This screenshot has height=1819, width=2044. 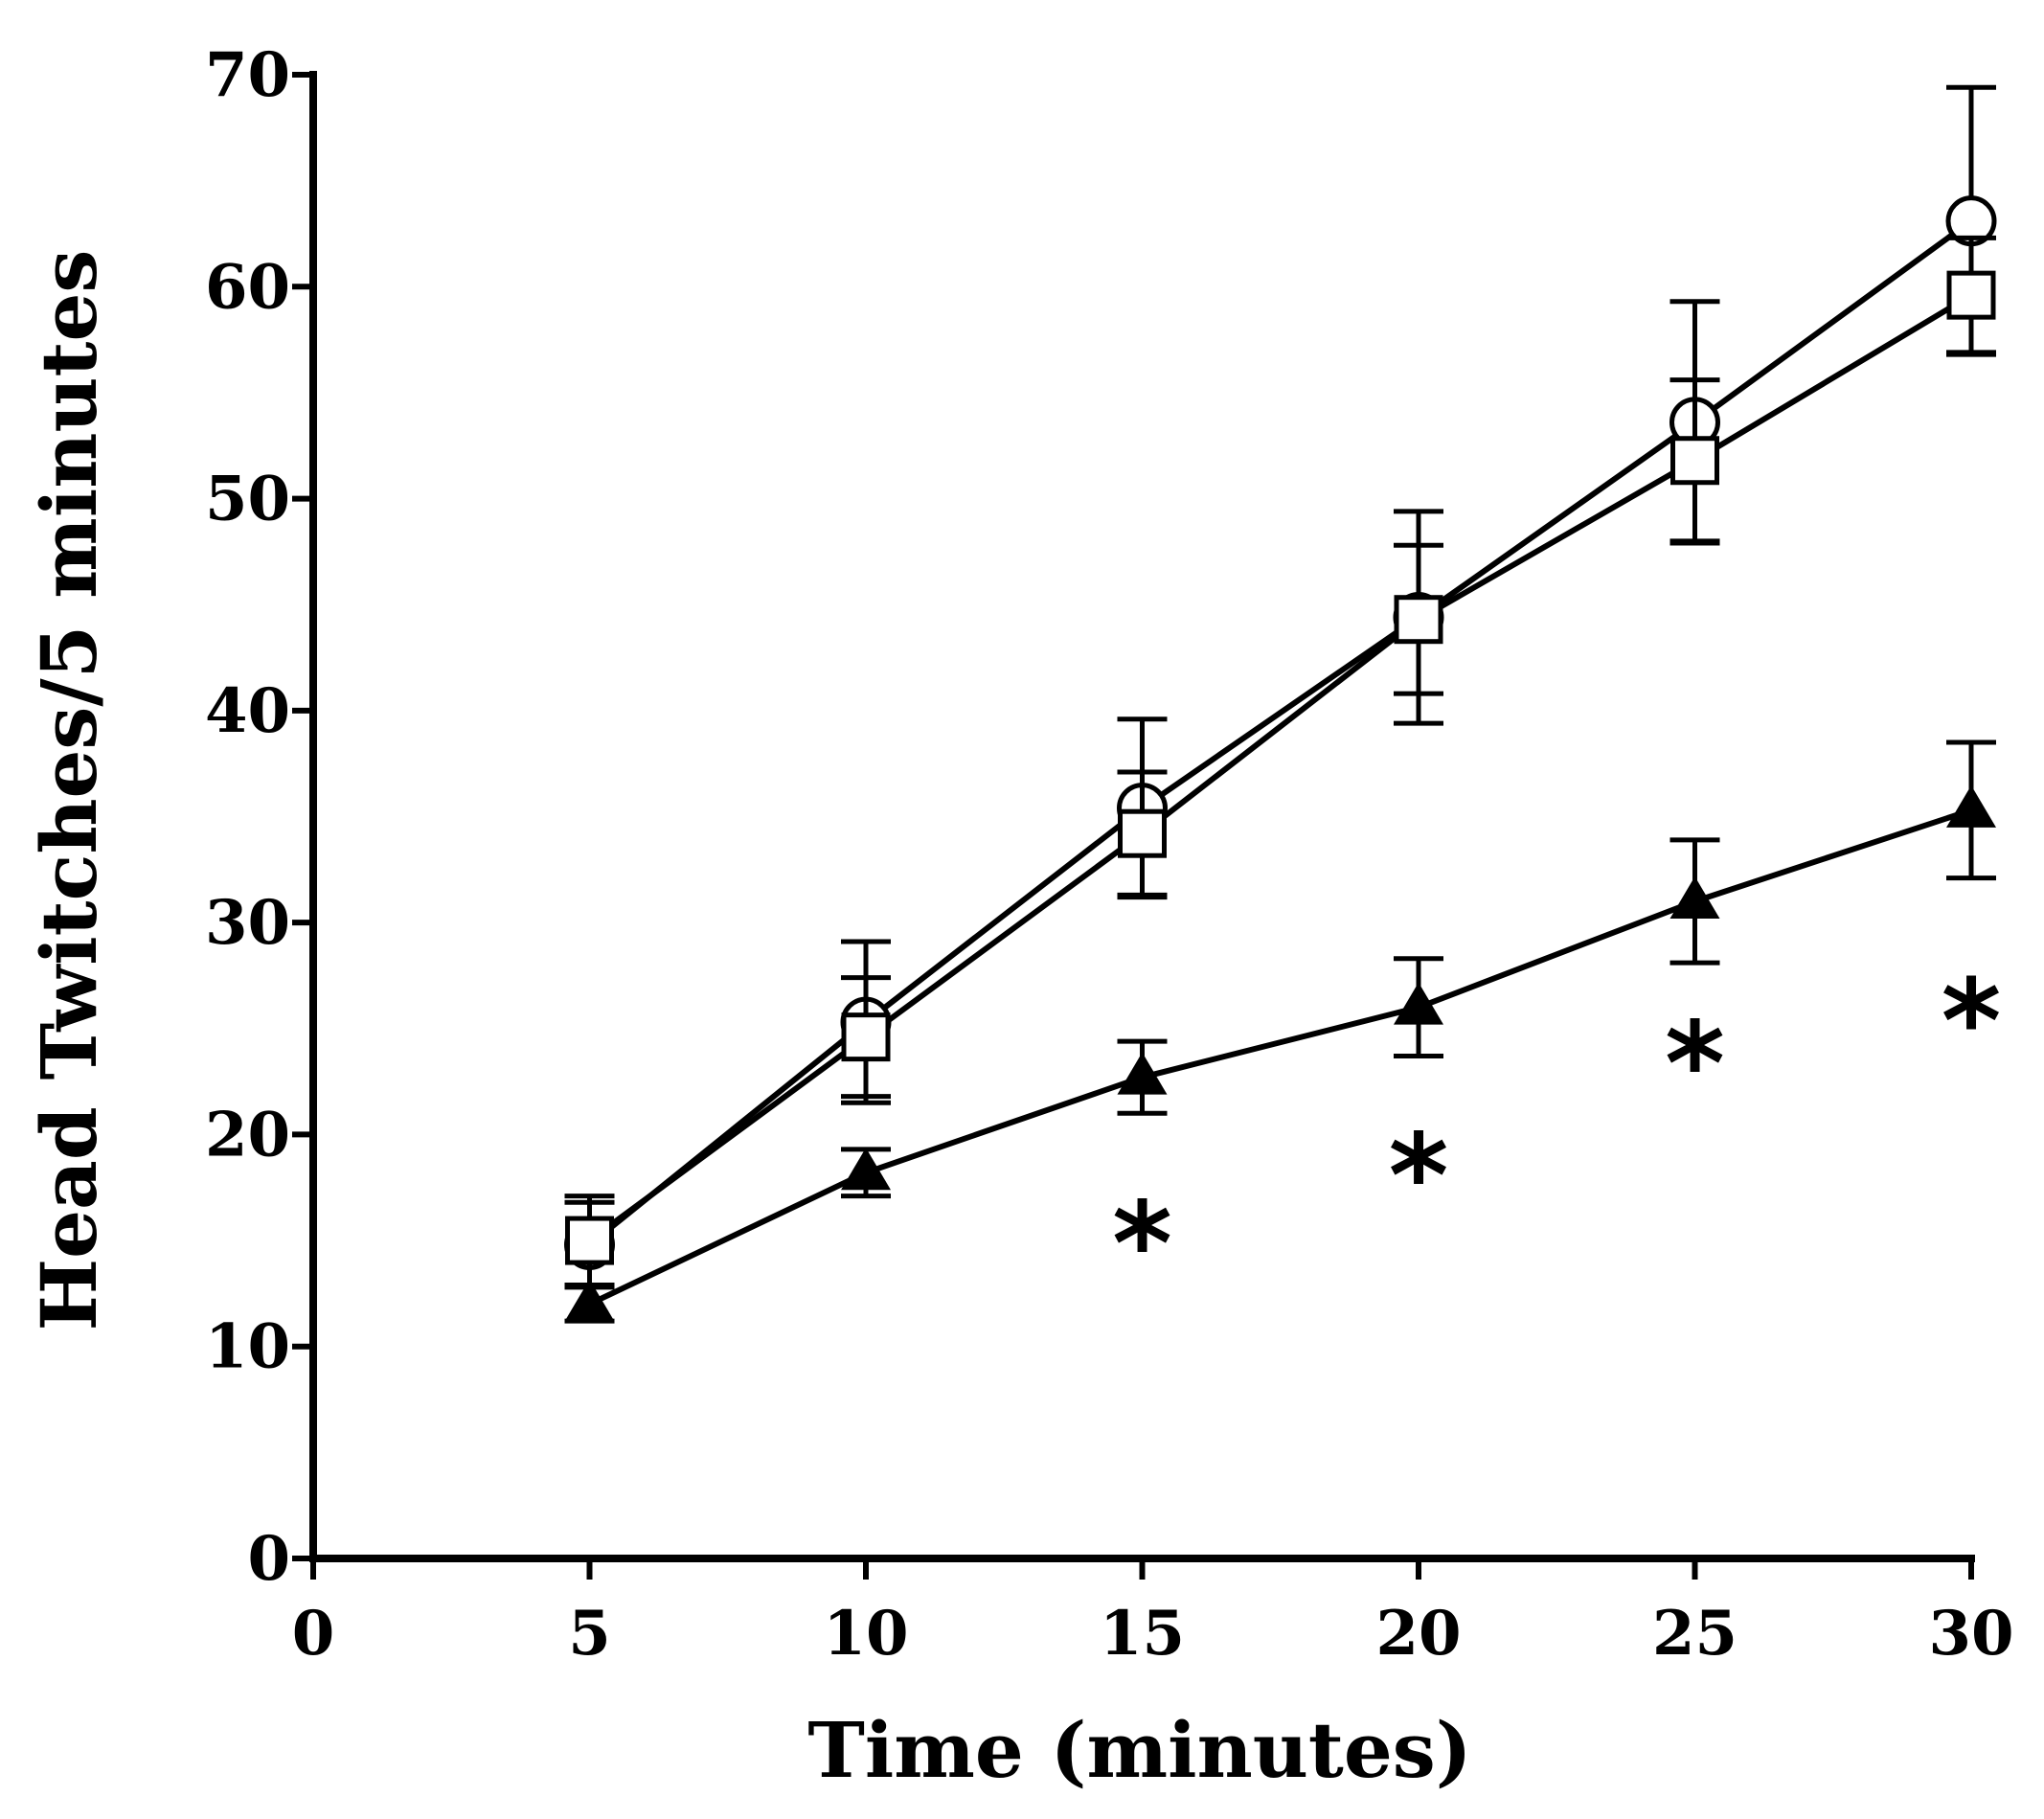 What do you see at coordinates (1143, 1634) in the screenshot?
I see `x-tick-label-15: 15` at bounding box center [1143, 1634].